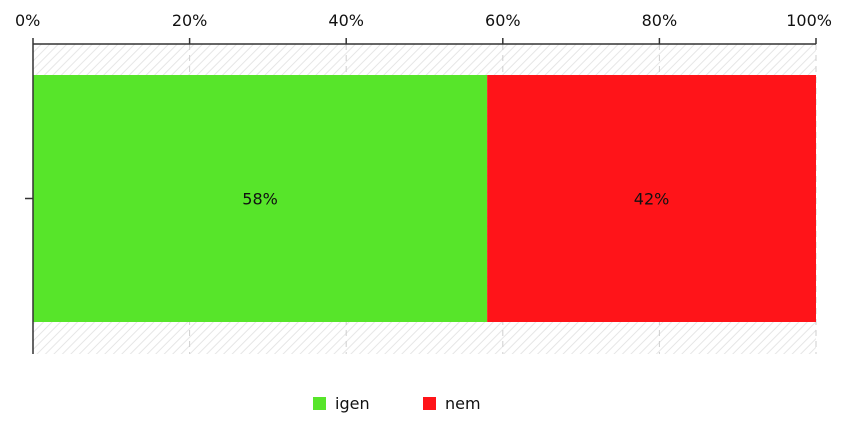 The image size is (846, 421). I want to click on x-tick-label-2: 40%, so click(346, 20).